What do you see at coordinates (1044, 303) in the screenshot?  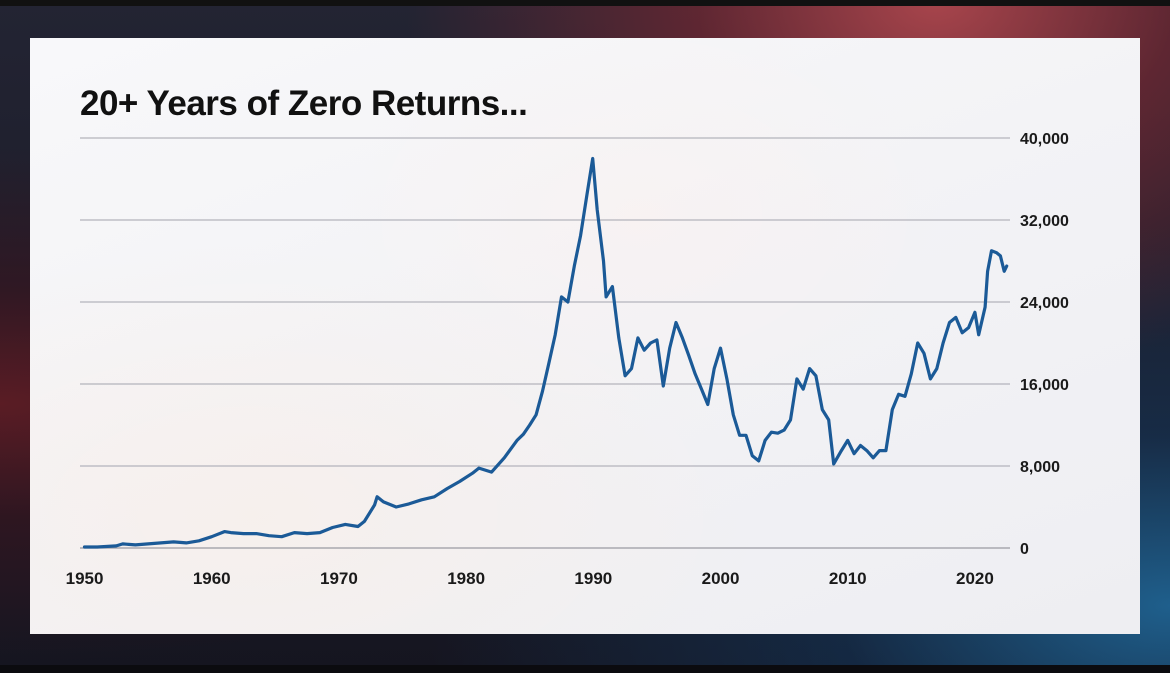 I see `y-tick-label: 24,000` at bounding box center [1044, 303].